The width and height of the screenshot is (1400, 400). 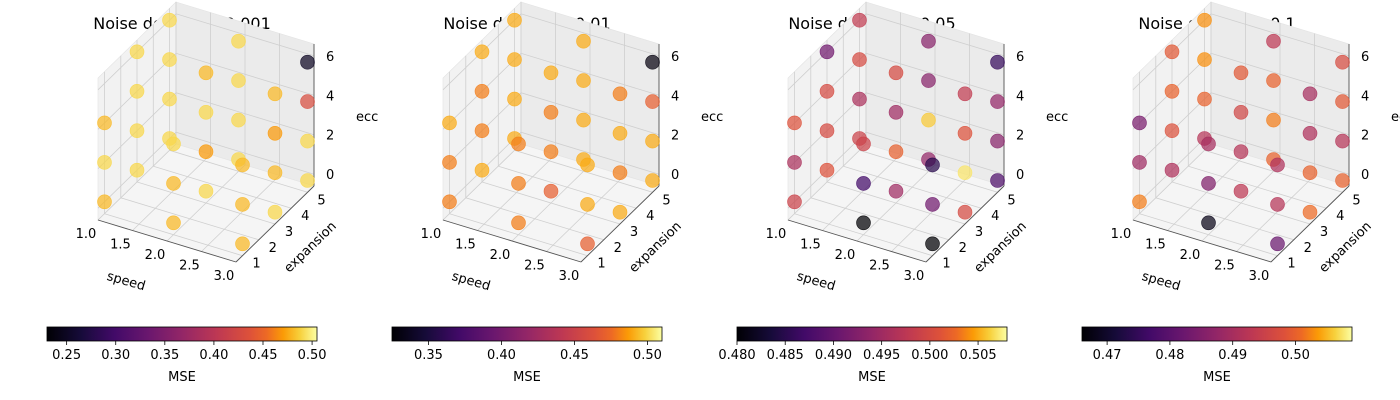 I want to click on x-tick-label: 3.0, so click(x=224, y=276).